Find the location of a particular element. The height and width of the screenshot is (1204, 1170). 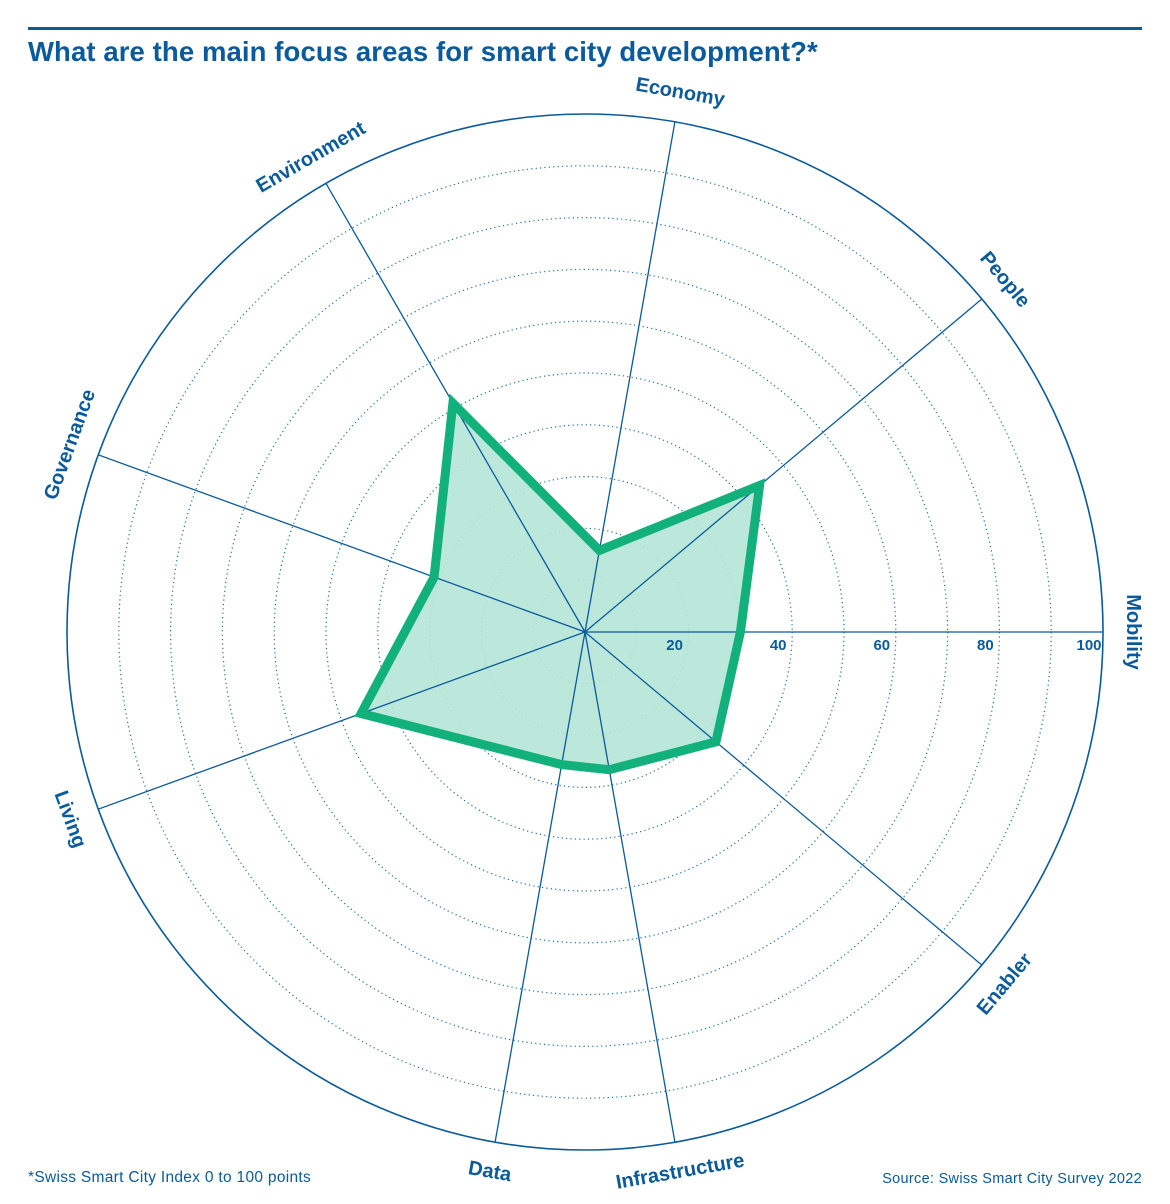

axis-label-economy: Economy is located at coordinates (680, 92).